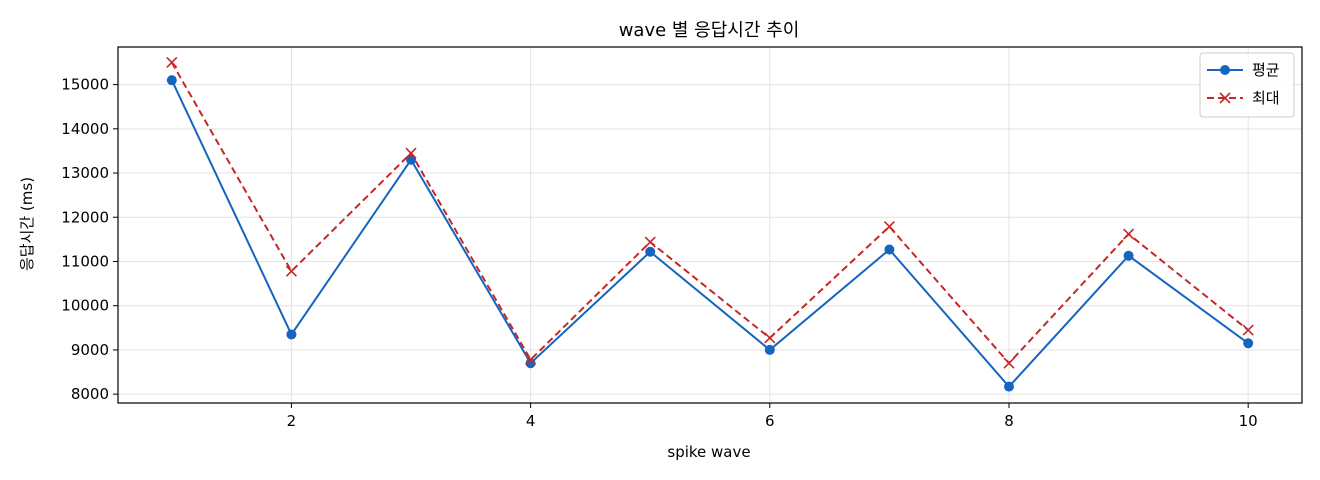  I want to click on x-tick-label: 8, so click(1009, 421).